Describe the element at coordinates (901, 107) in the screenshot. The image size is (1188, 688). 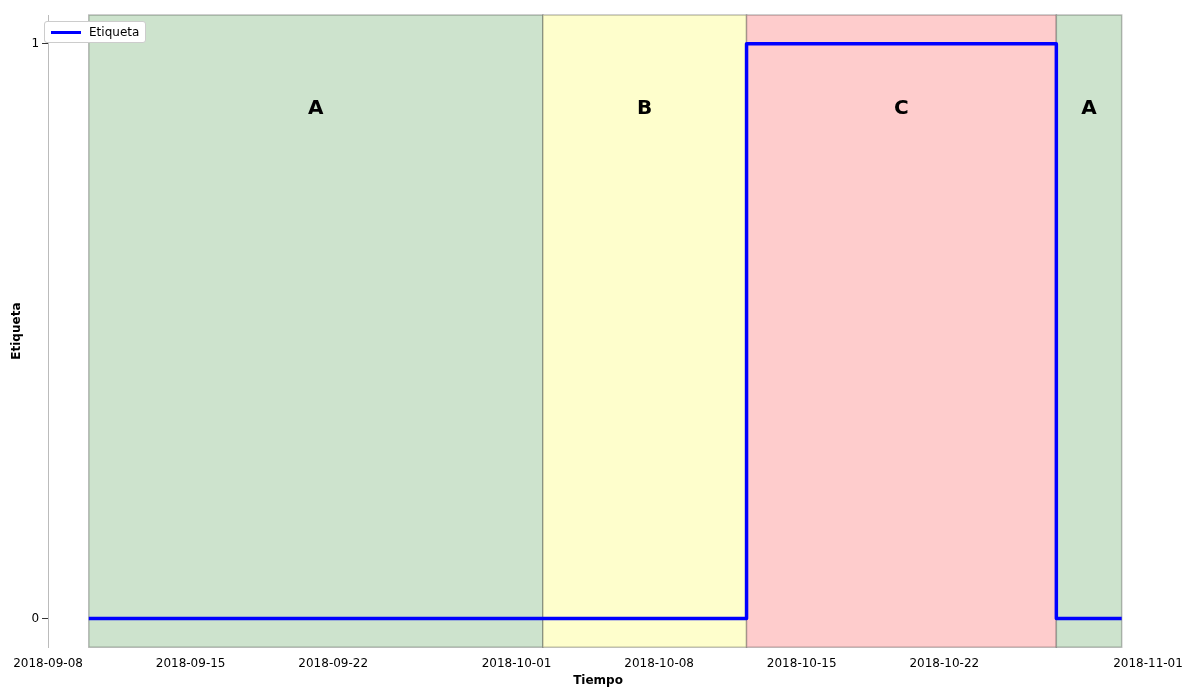
I see `band-label: C` at that location.